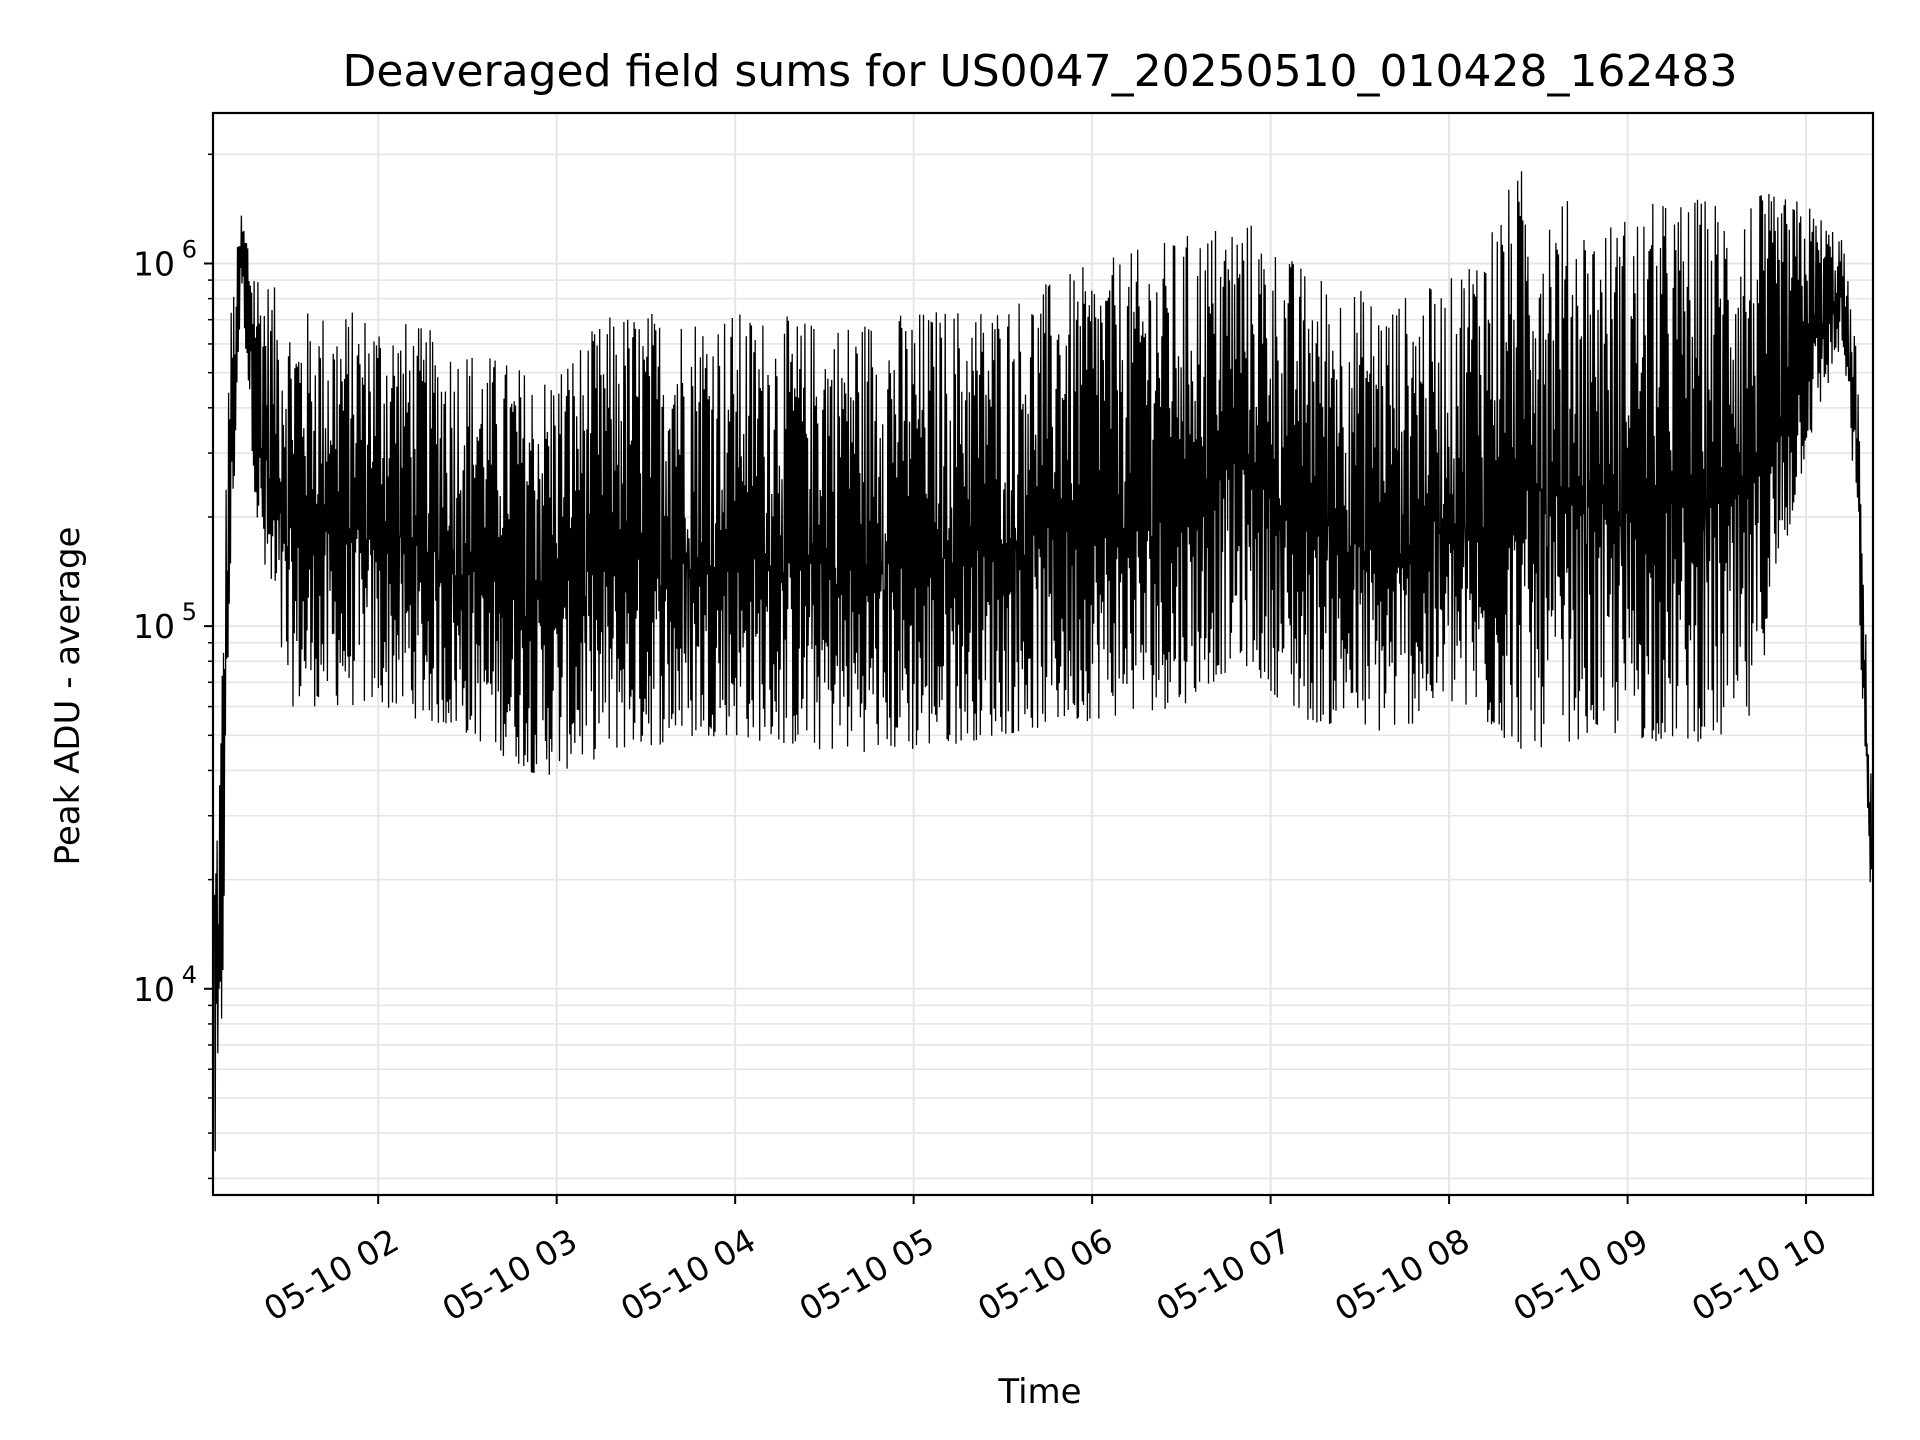 Image resolution: width=1920 pixels, height=1440 pixels. What do you see at coordinates (189, 612) in the screenshot?
I see `y-tick-exponent: 5` at bounding box center [189, 612].